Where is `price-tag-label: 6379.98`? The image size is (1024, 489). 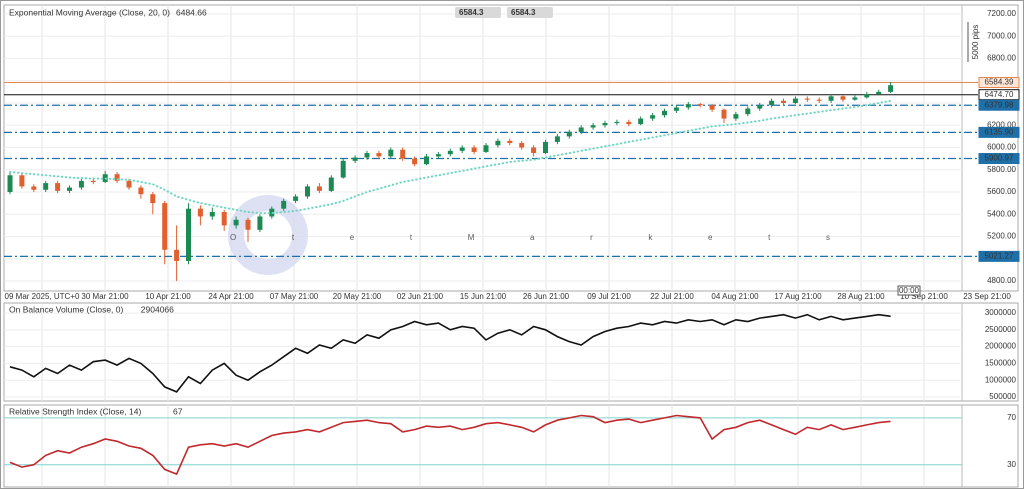 price-tag-label: 6379.98 is located at coordinates (999, 104).